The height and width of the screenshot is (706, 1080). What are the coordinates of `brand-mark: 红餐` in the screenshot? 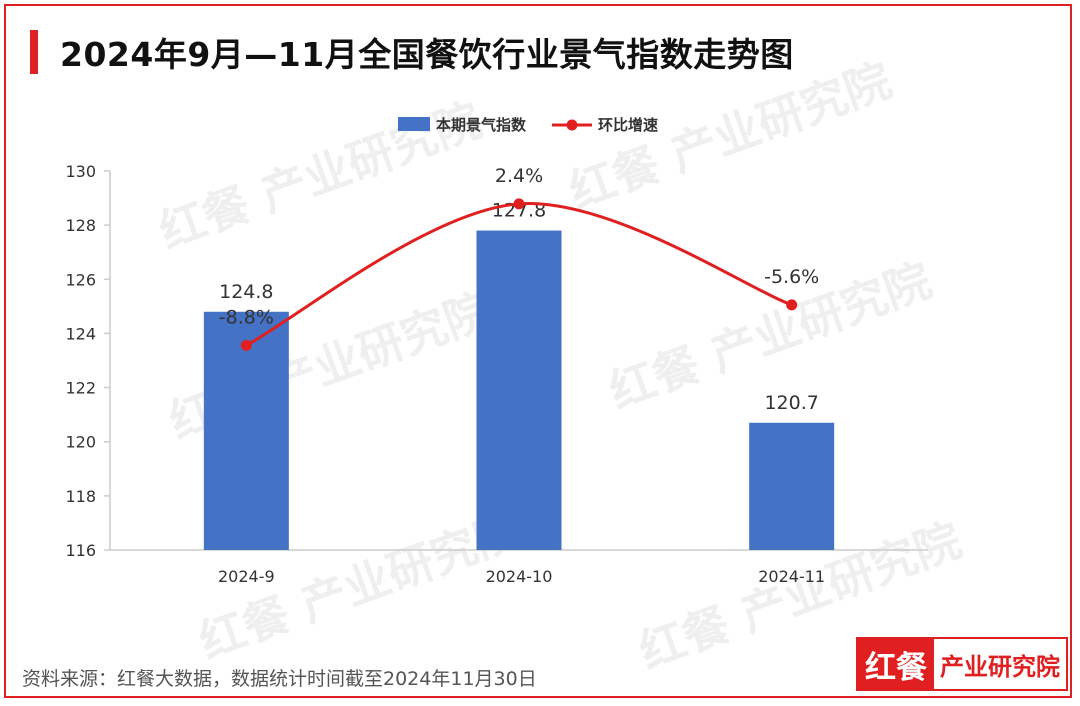 It's located at (896, 664).